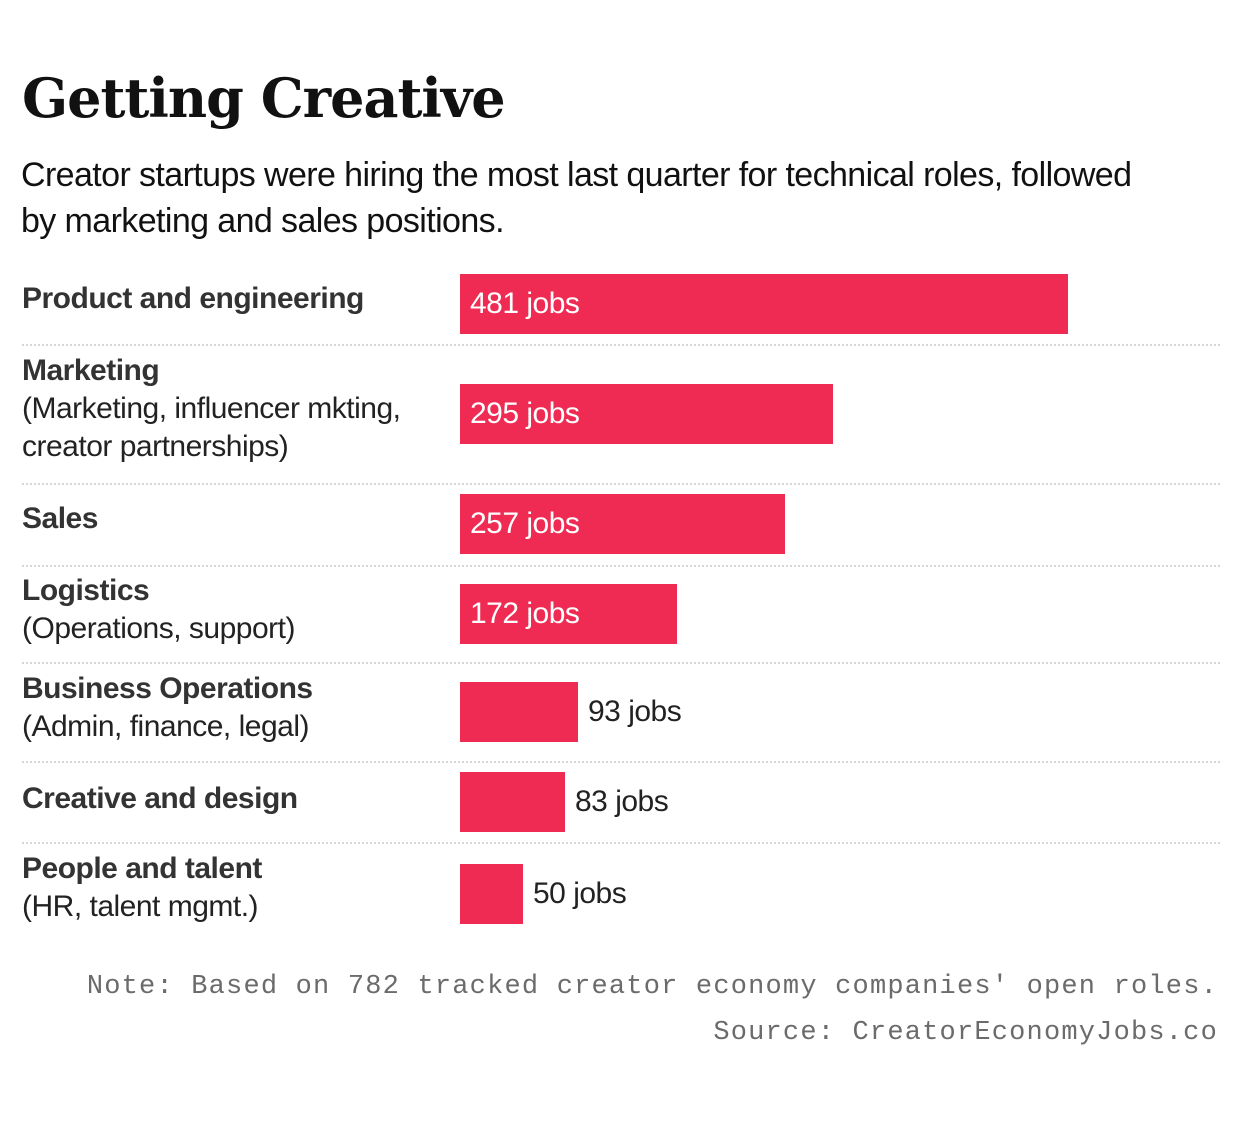 The image size is (1240, 1124). Describe the element at coordinates (142, 888) in the screenshot. I see `category-label: People and talent (HR, talent mgmt.)` at that location.